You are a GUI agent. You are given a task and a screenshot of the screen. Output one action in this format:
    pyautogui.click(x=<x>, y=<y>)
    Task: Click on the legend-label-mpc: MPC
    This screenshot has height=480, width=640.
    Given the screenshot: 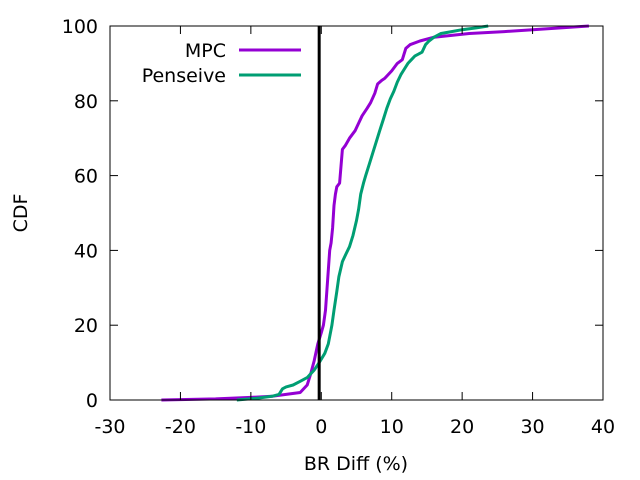 What is the action you would take?
    pyautogui.click(x=205, y=51)
    